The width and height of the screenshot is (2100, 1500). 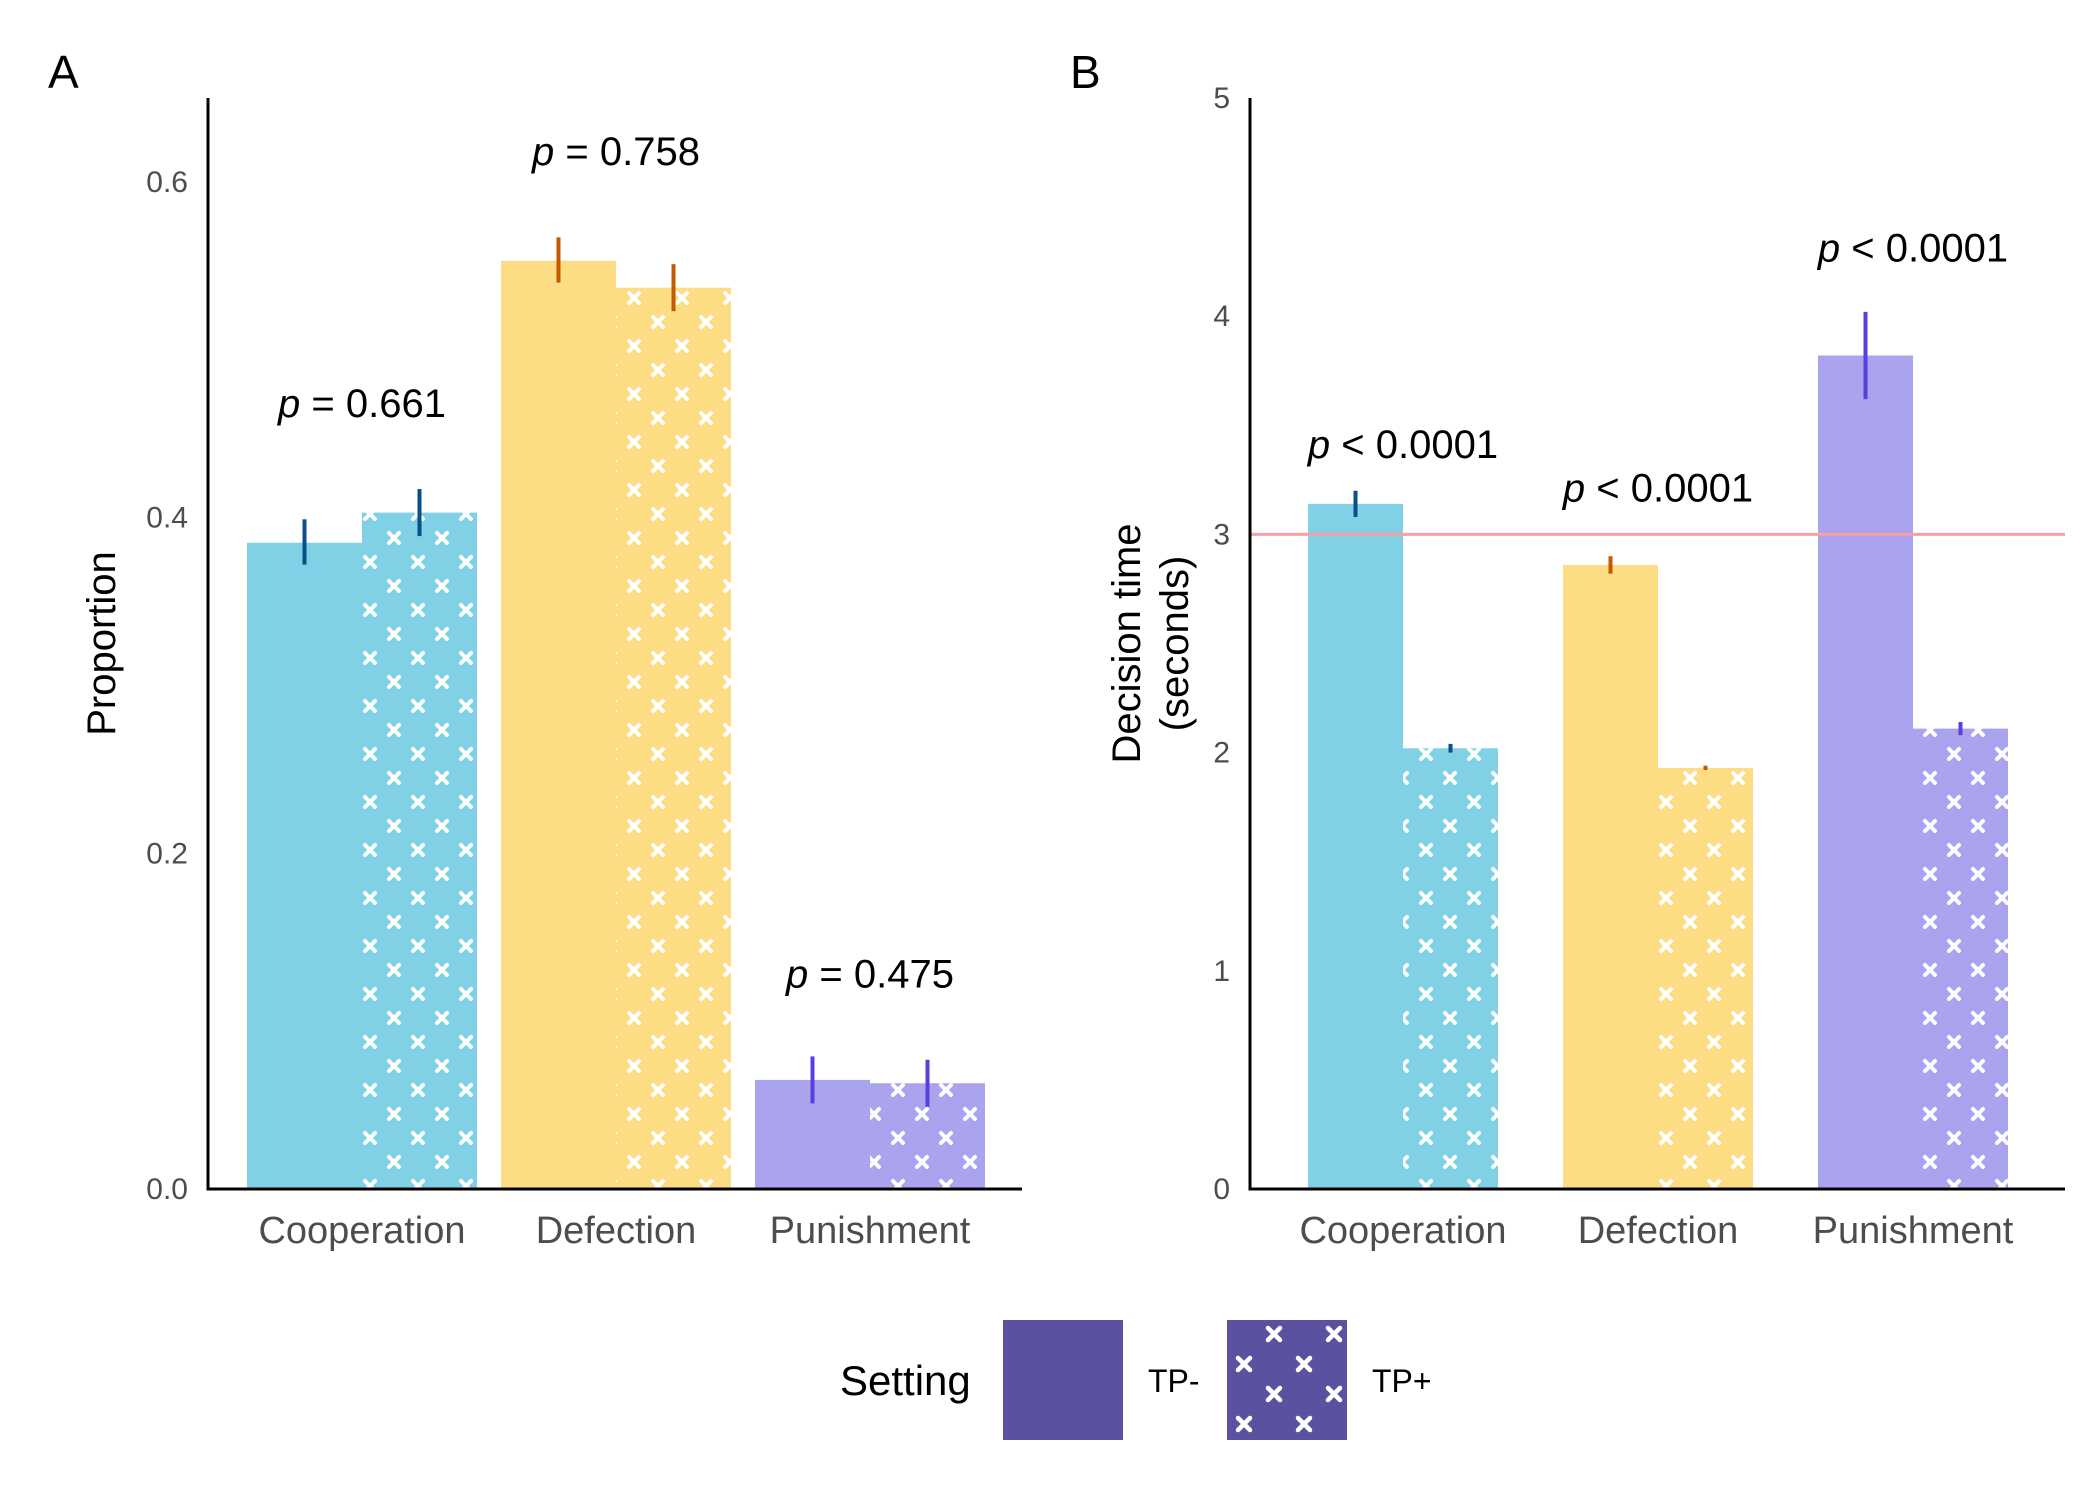 I want to click on panel-a-y-tick-label: 0.4, so click(x=167, y=518).